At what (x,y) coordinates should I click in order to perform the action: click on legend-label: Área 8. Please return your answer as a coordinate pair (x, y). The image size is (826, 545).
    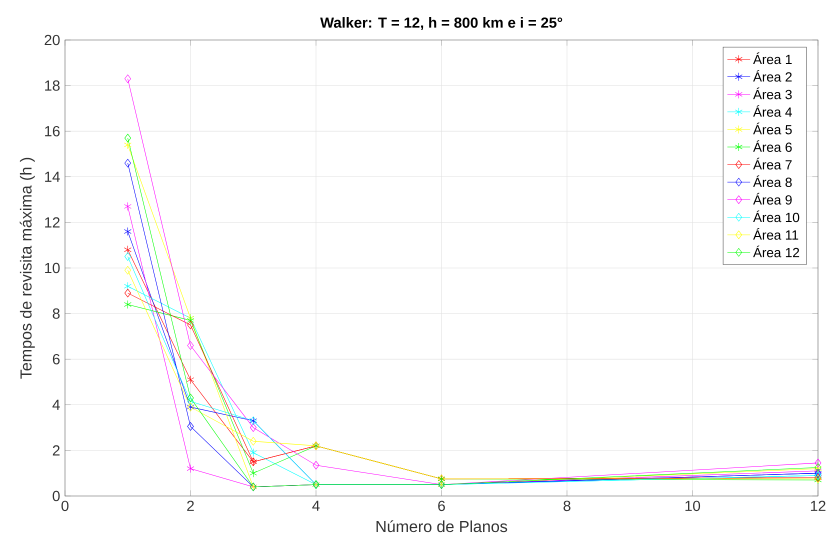
    Looking at the image, I should click on (772, 181).